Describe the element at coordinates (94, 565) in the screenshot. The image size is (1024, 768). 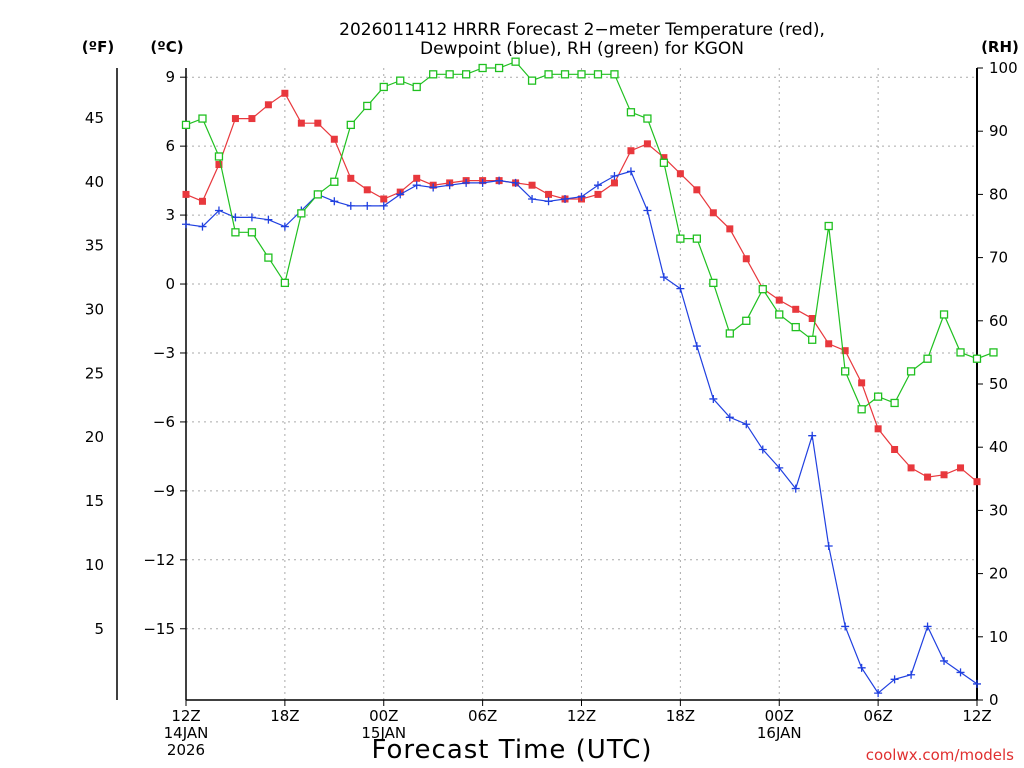
I see `fahrenheit-tick-label: 10` at that location.